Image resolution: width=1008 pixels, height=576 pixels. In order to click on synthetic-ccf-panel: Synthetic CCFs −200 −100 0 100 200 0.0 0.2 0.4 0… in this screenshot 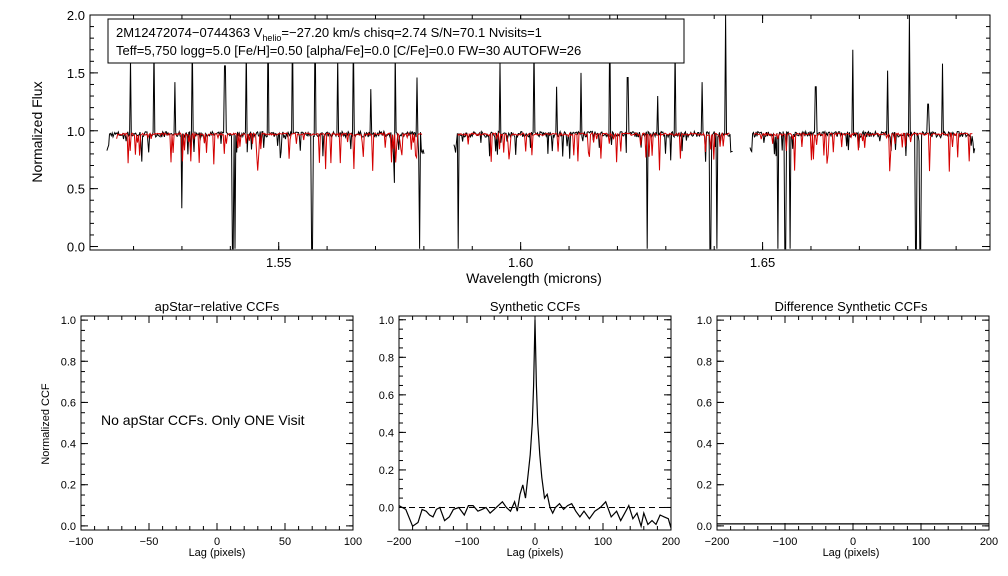, I will do `click(529, 429)`.